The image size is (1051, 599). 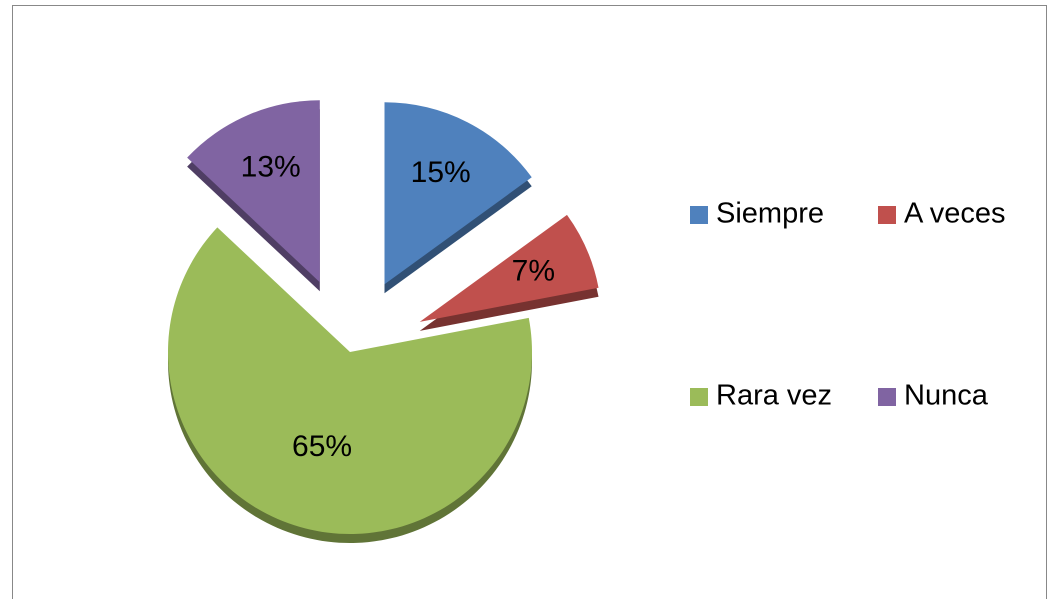 What do you see at coordinates (848, 305) in the screenshot?
I see `legend: Siempre A veces Rara vez Nunca` at bounding box center [848, 305].